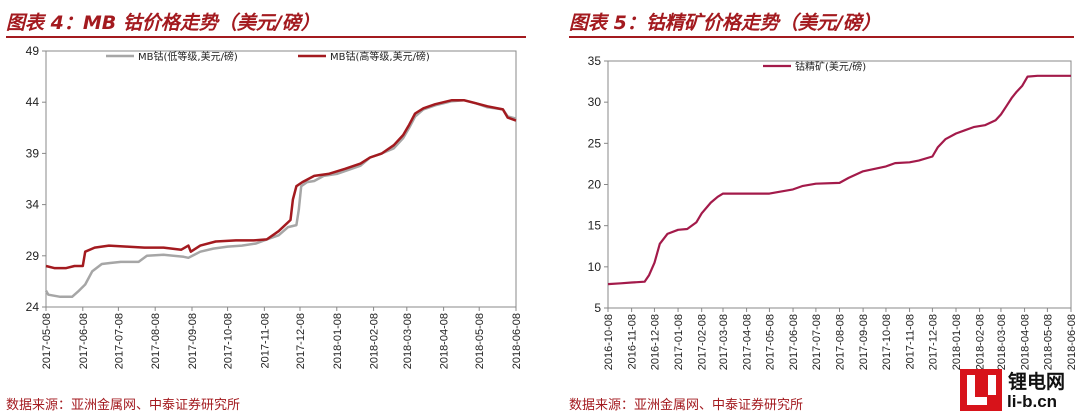 This screenshot has height=419, width=1080. What do you see at coordinates (188, 56) in the screenshot?
I see `left-legend-label-1: MB钴(低等级,美元/磅)` at bounding box center [188, 56].